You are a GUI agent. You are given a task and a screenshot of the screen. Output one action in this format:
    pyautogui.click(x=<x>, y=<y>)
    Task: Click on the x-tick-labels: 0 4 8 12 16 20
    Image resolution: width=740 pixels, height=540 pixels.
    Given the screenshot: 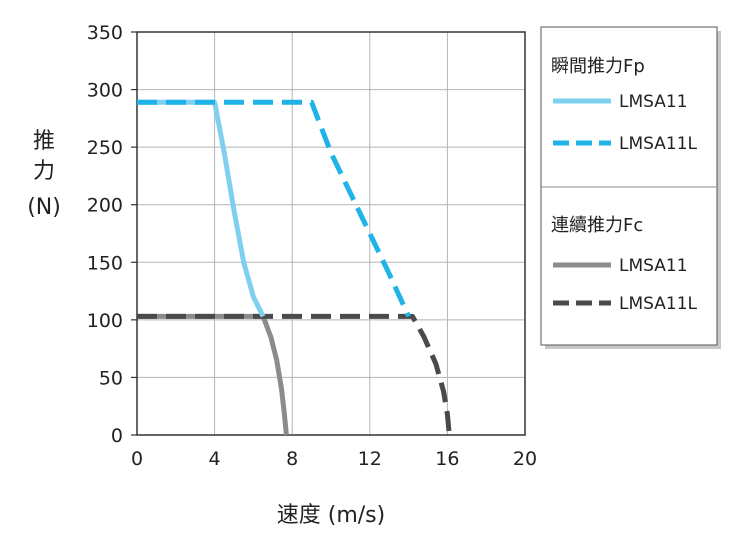 What is the action you would take?
    pyautogui.click(x=334, y=459)
    